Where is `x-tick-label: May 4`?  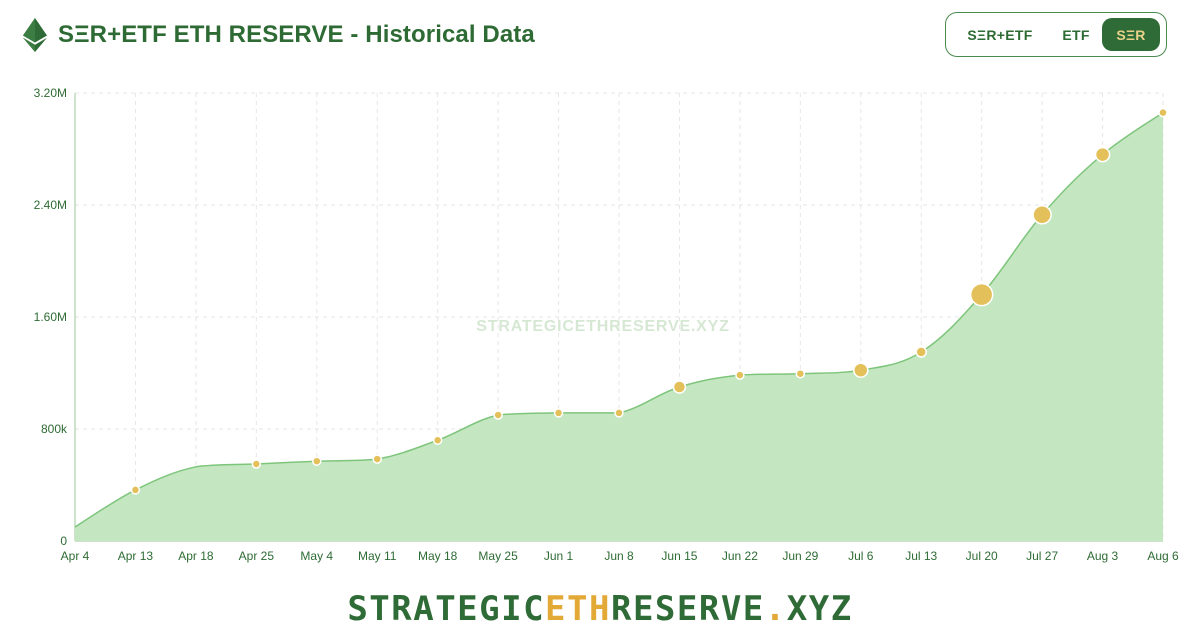
x-tick-label: May 4 is located at coordinates (316, 556).